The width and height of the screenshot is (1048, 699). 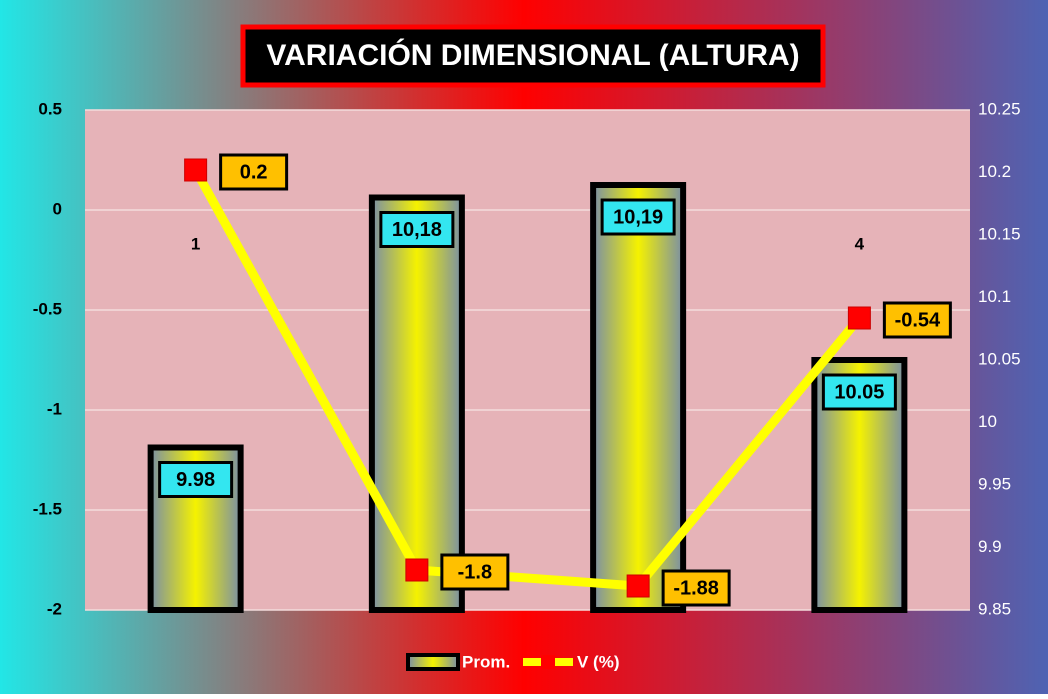 I want to click on bar-value-label: 10,18, so click(x=417, y=230).